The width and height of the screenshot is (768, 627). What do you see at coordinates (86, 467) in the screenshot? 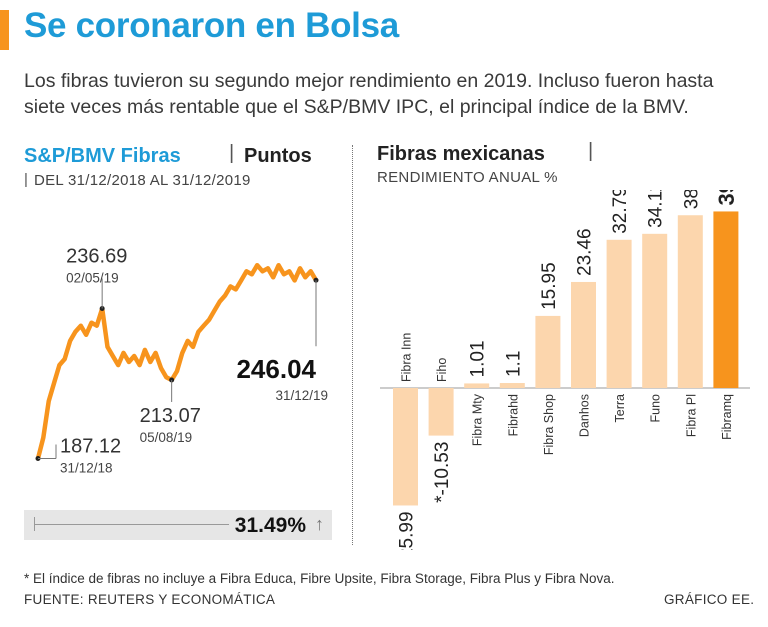
I see `annotation-date-start: 31/12/18` at bounding box center [86, 467].